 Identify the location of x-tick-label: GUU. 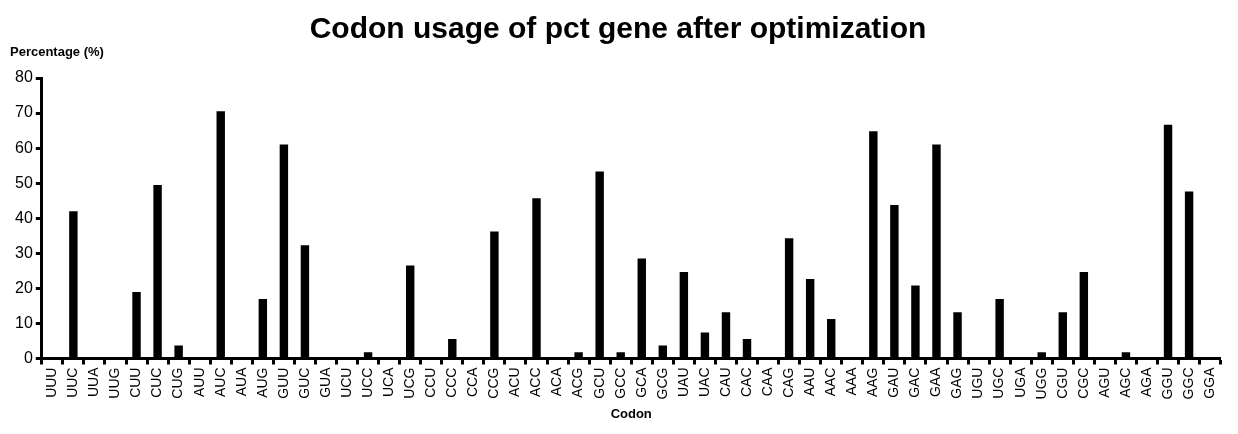
(282, 383).